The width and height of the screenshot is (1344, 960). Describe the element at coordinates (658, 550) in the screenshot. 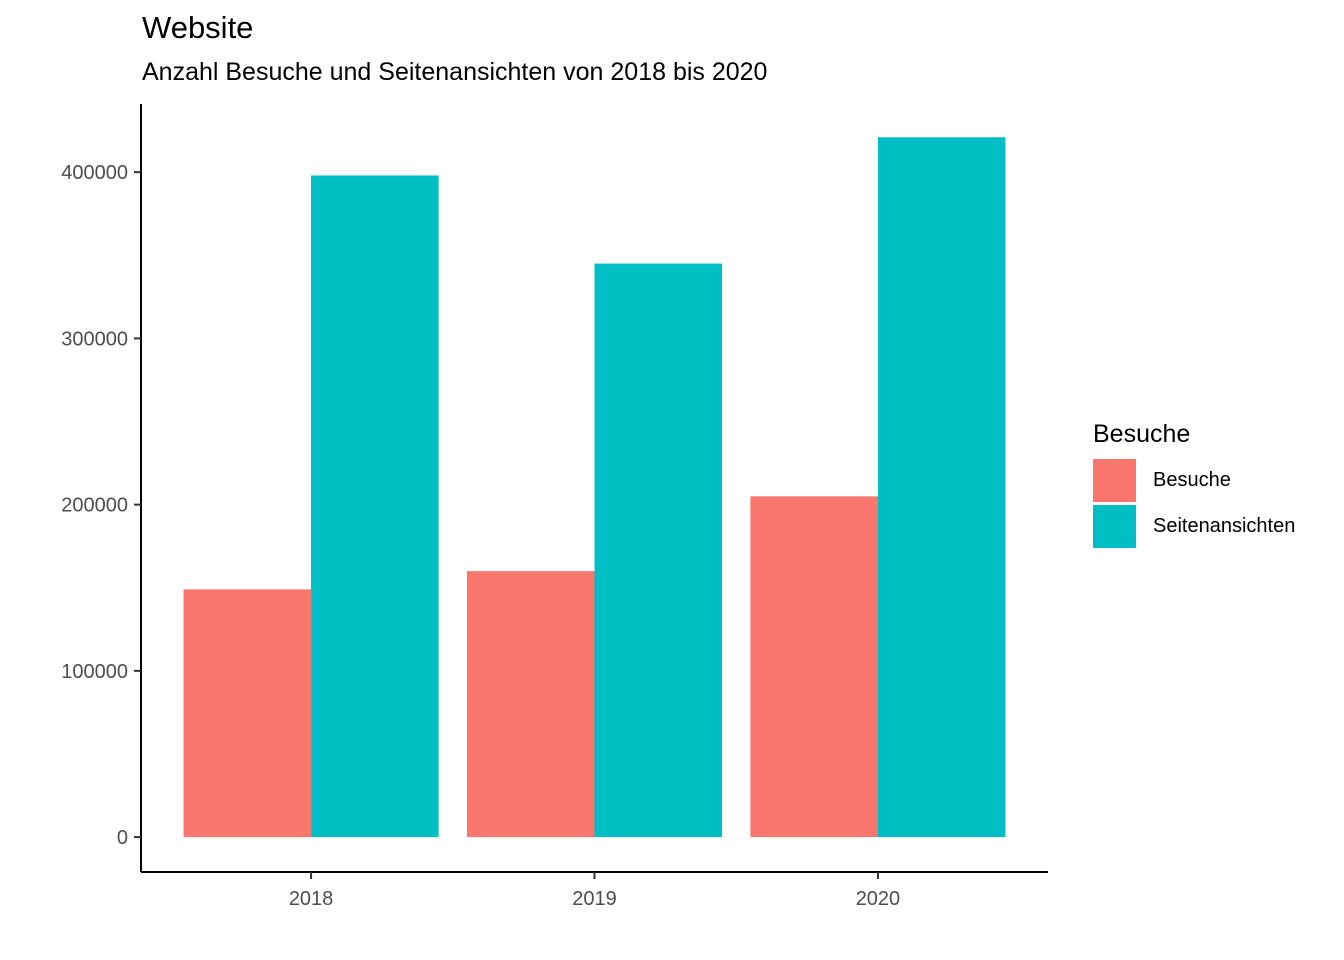

I see `bar-seitenansichten-2019` at that location.